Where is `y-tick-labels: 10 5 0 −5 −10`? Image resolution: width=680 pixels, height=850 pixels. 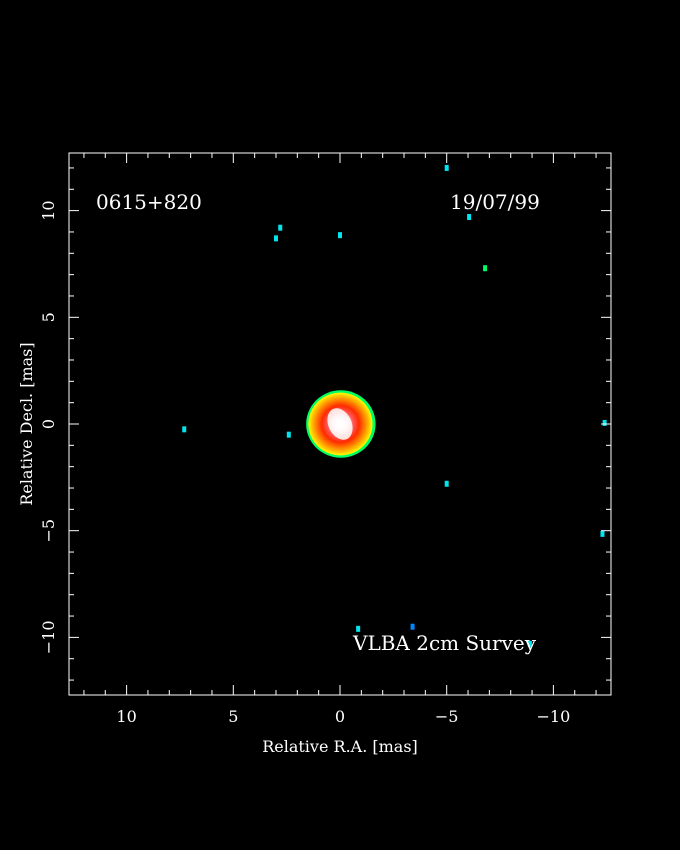
y-tick-labels: 10 5 0 −5 −10 is located at coordinates (48, 427).